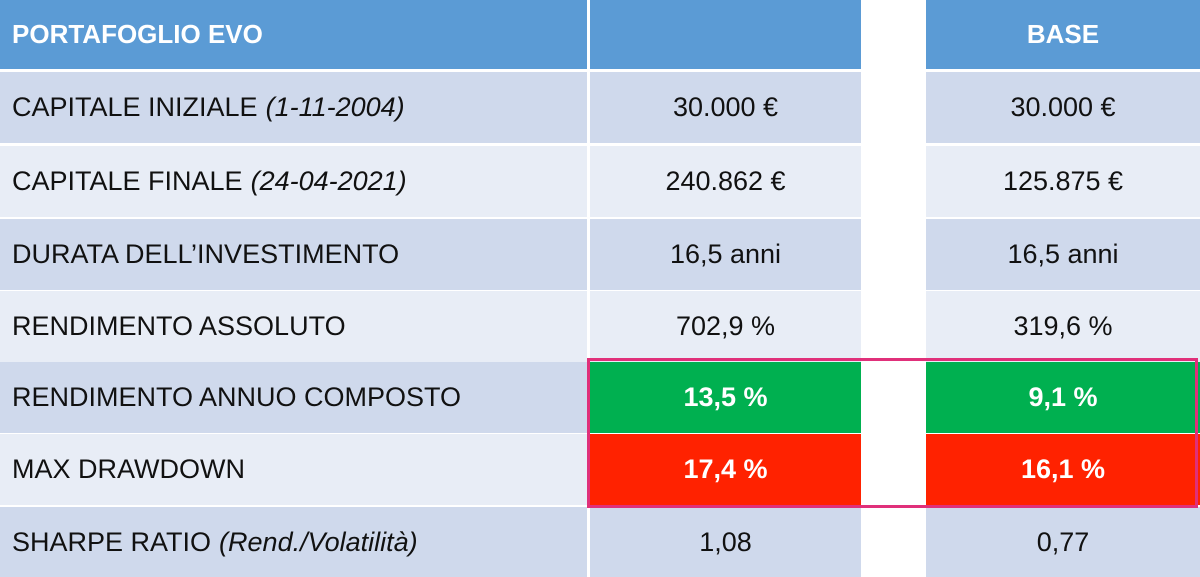 The height and width of the screenshot is (577, 1200). I want to click on evo-value: 13,5 %, so click(725, 397).